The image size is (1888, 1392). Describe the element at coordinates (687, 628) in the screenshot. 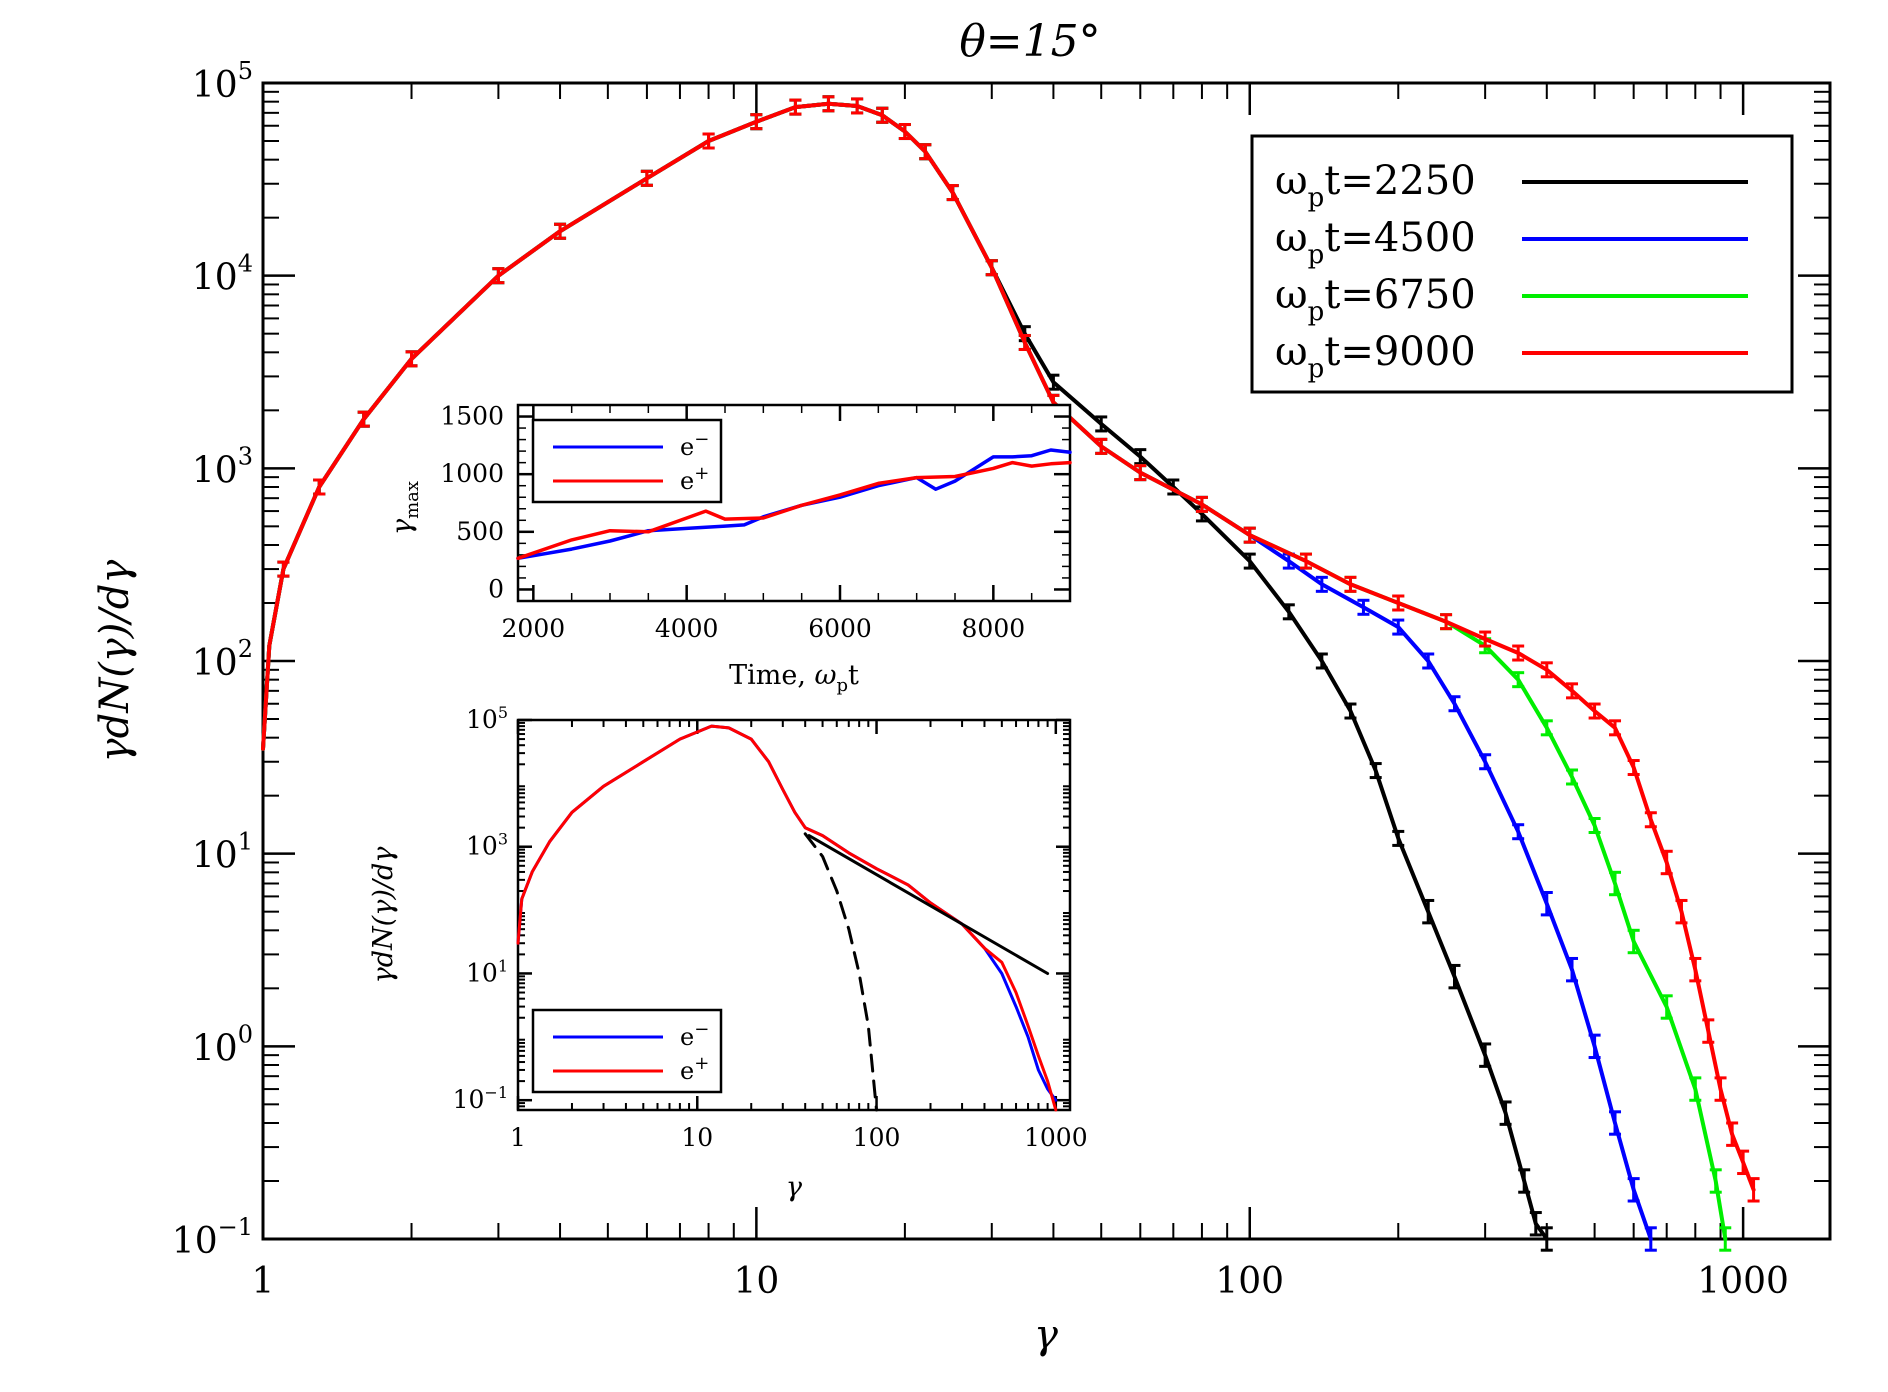

I see `x-tick-label-4000: 4000` at that location.